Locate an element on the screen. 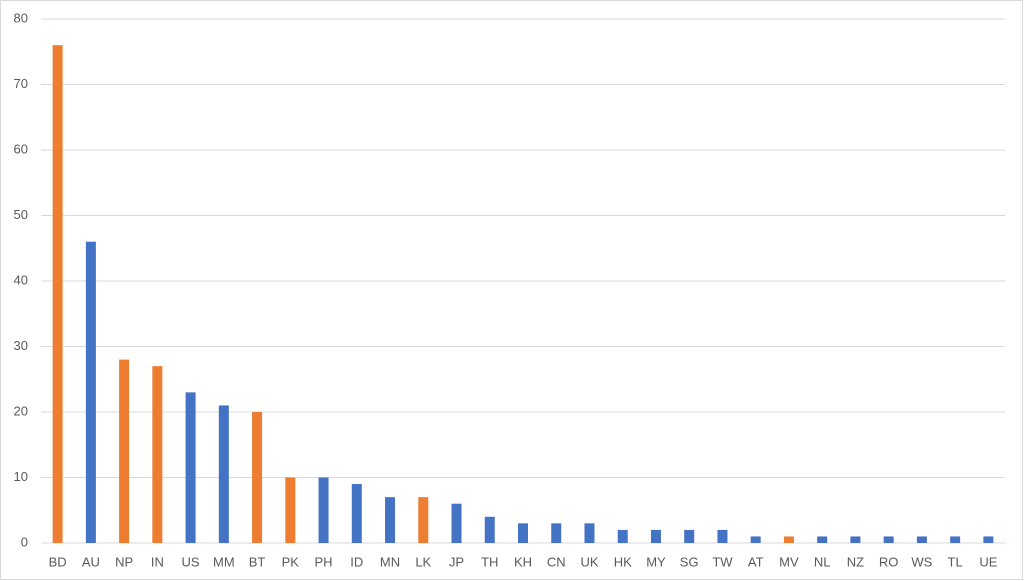 The height and width of the screenshot is (581, 1024). x-tick-label: US is located at coordinates (191, 561).